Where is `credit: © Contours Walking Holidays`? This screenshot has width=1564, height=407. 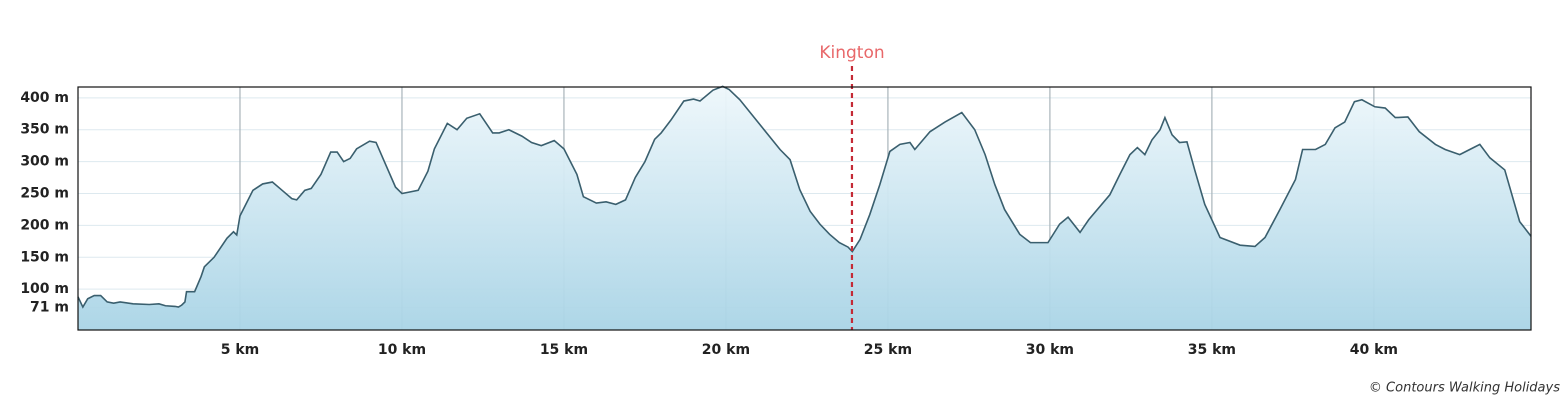
credit: © Contours Walking Holidays is located at coordinates (1464, 388).